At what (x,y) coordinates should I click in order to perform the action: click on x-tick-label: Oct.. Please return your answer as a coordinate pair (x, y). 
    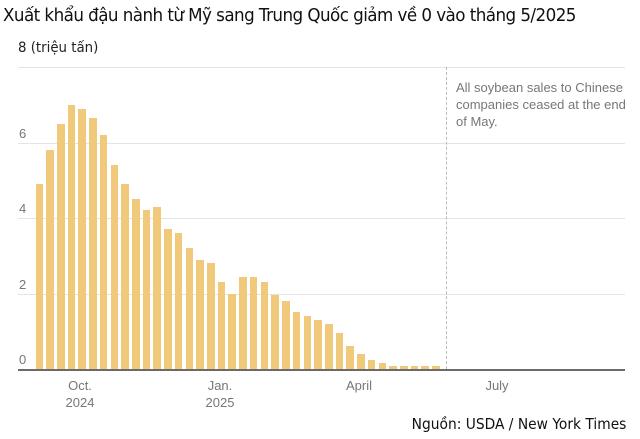
    Looking at the image, I should click on (80, 385).